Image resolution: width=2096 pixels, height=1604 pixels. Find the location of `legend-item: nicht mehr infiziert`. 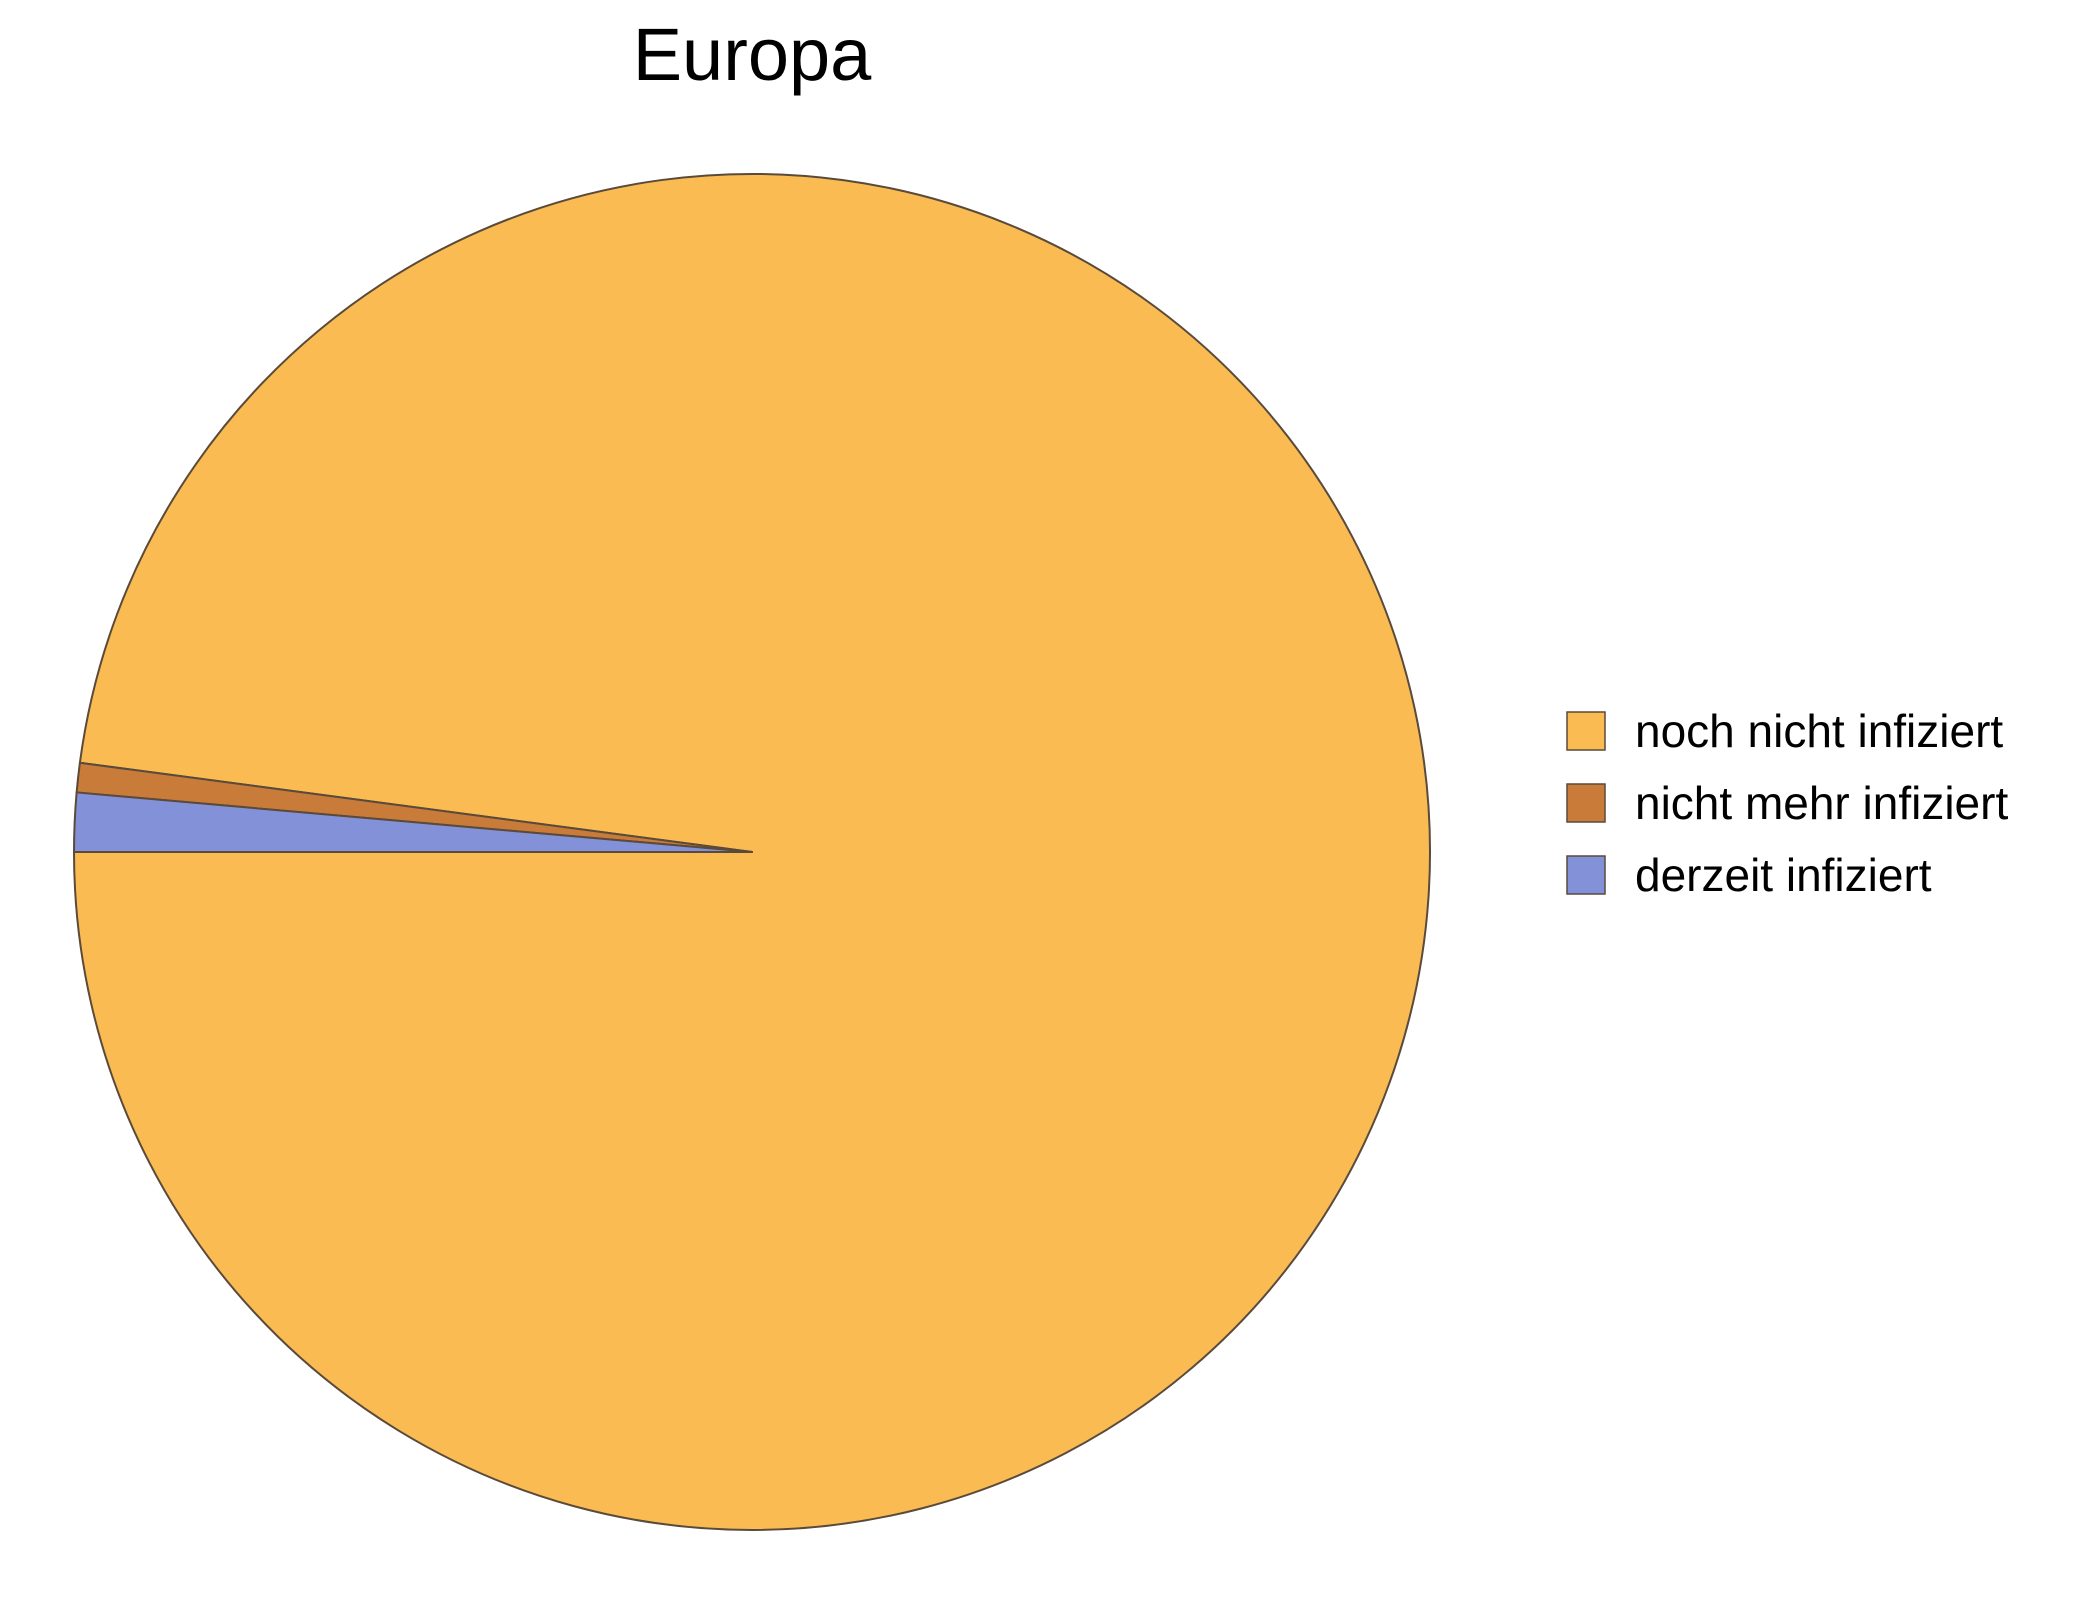

legend-item: nicht mehr infiziert is located at coordinates (1787, 803).